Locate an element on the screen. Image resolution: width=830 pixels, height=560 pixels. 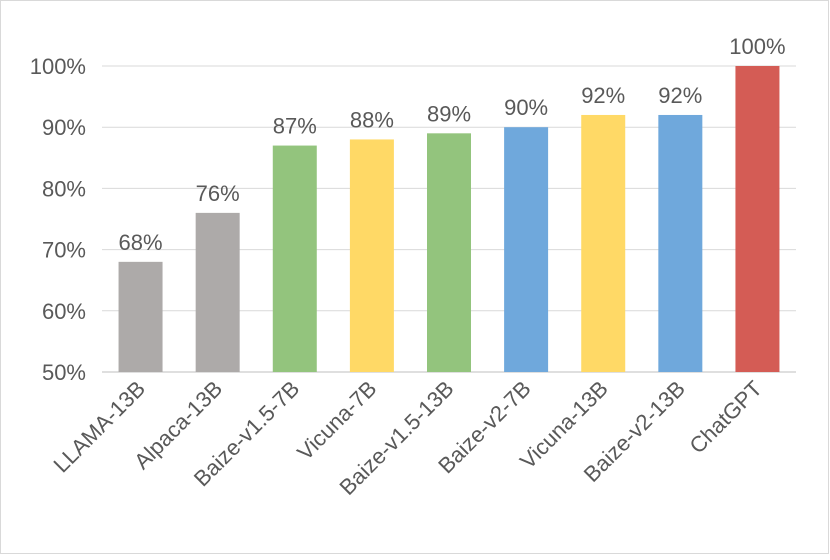
value-label: 76% is located at coordinates (218, 193).